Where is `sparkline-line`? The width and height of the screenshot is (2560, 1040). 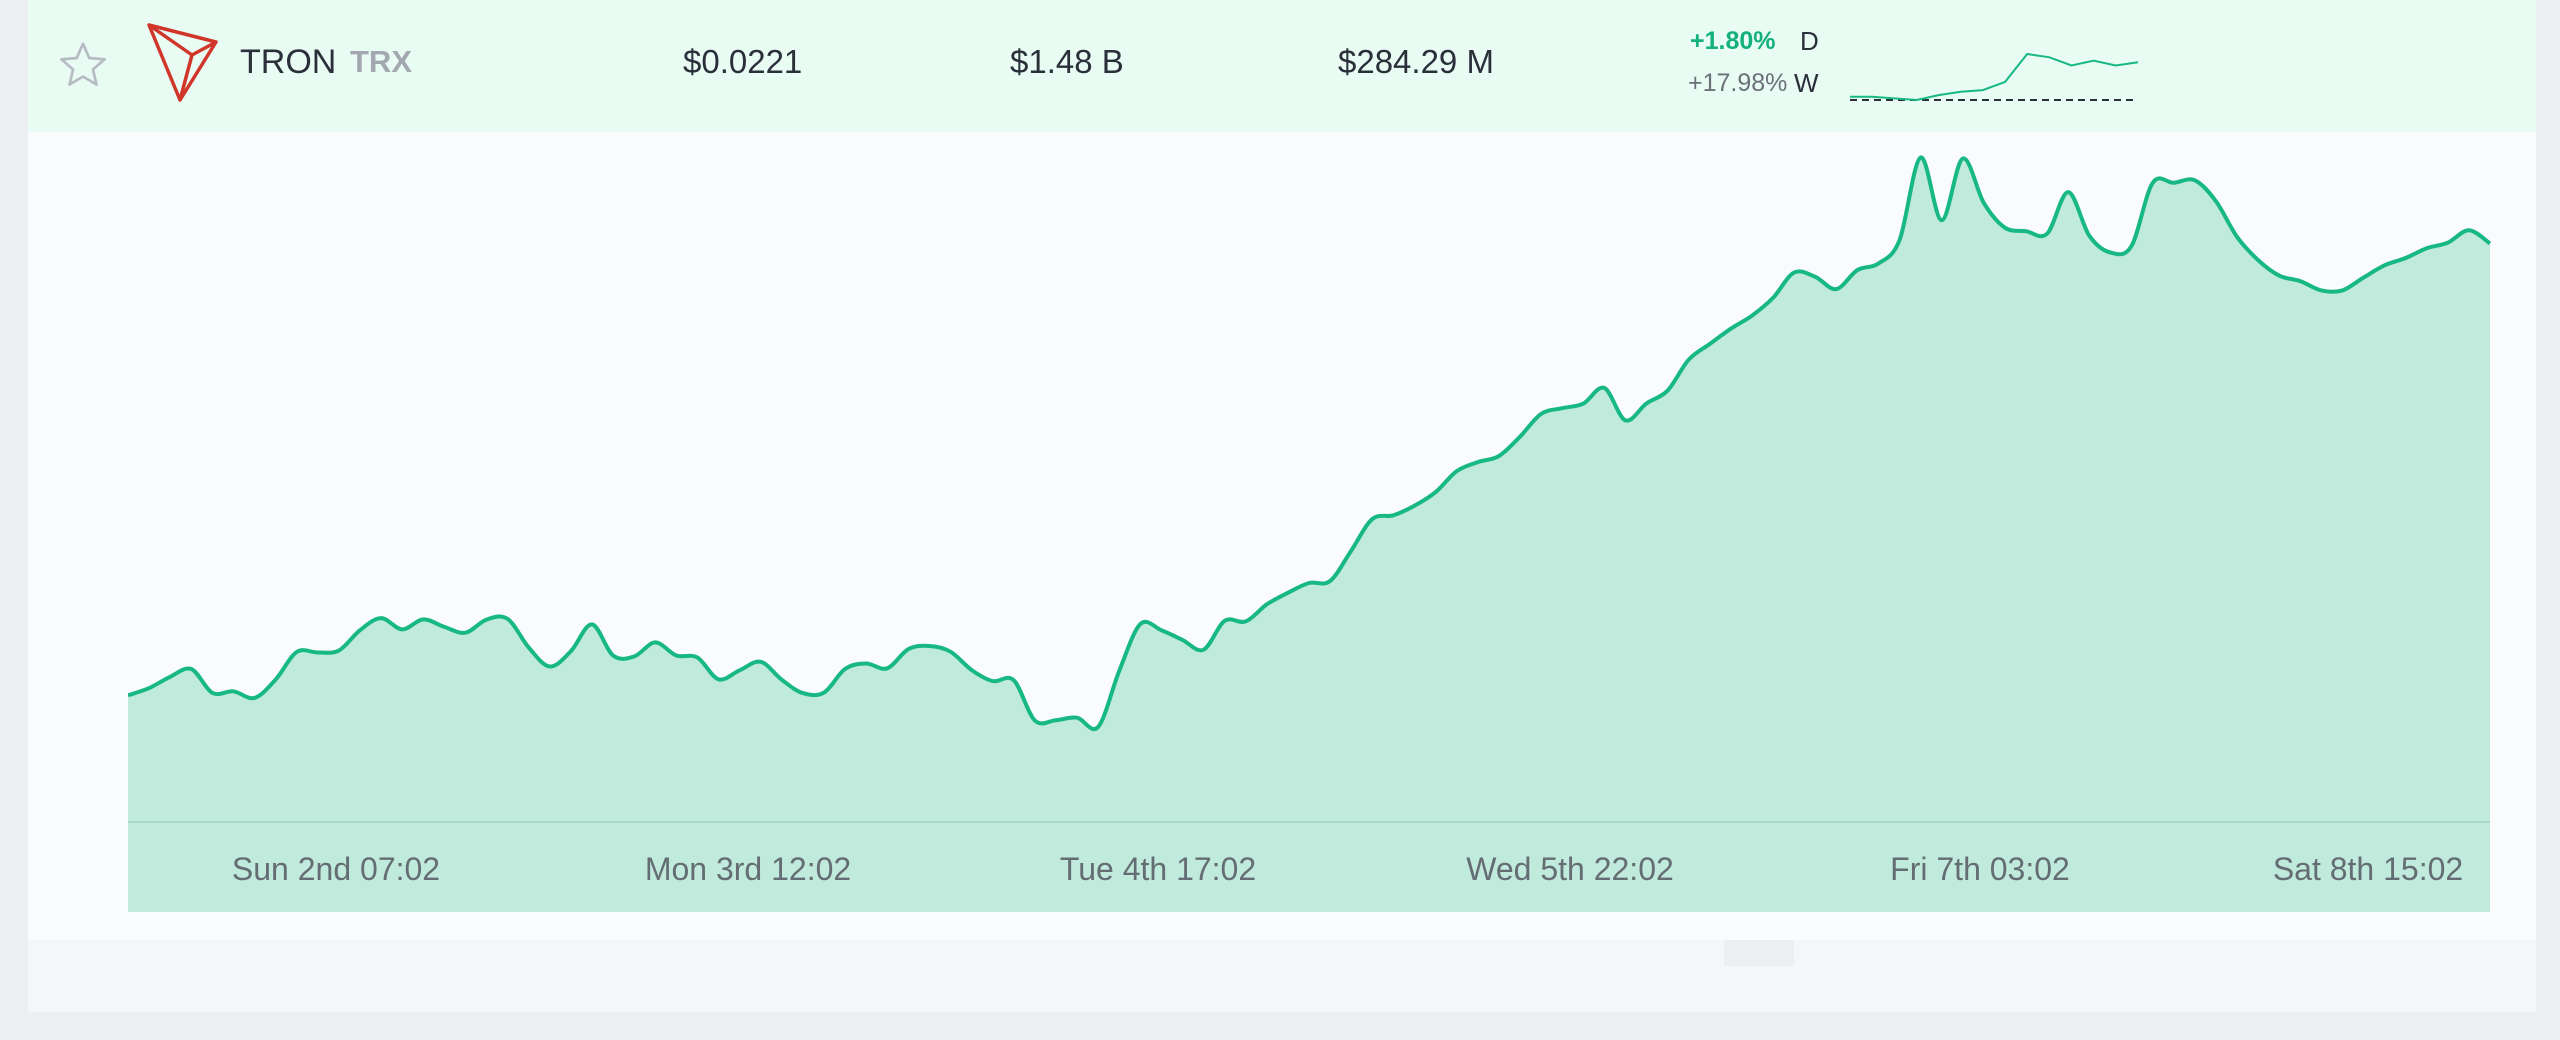
sparkline-line is located at coordinates (1994, 77).